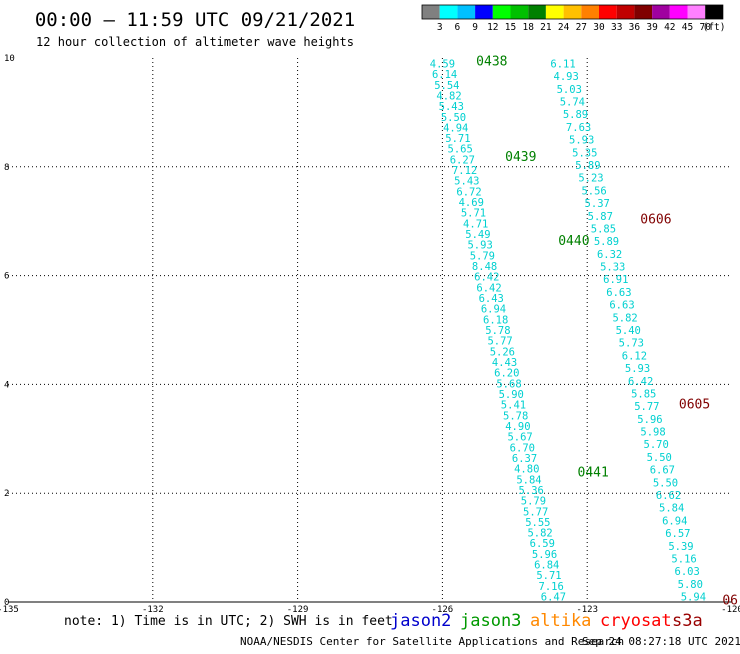 Image resolution: width=740 pixels, height=654 pixels. I want to click on footer-timestamp: Sep 24 08:27:18 UTC 2021, so click(661, 641).